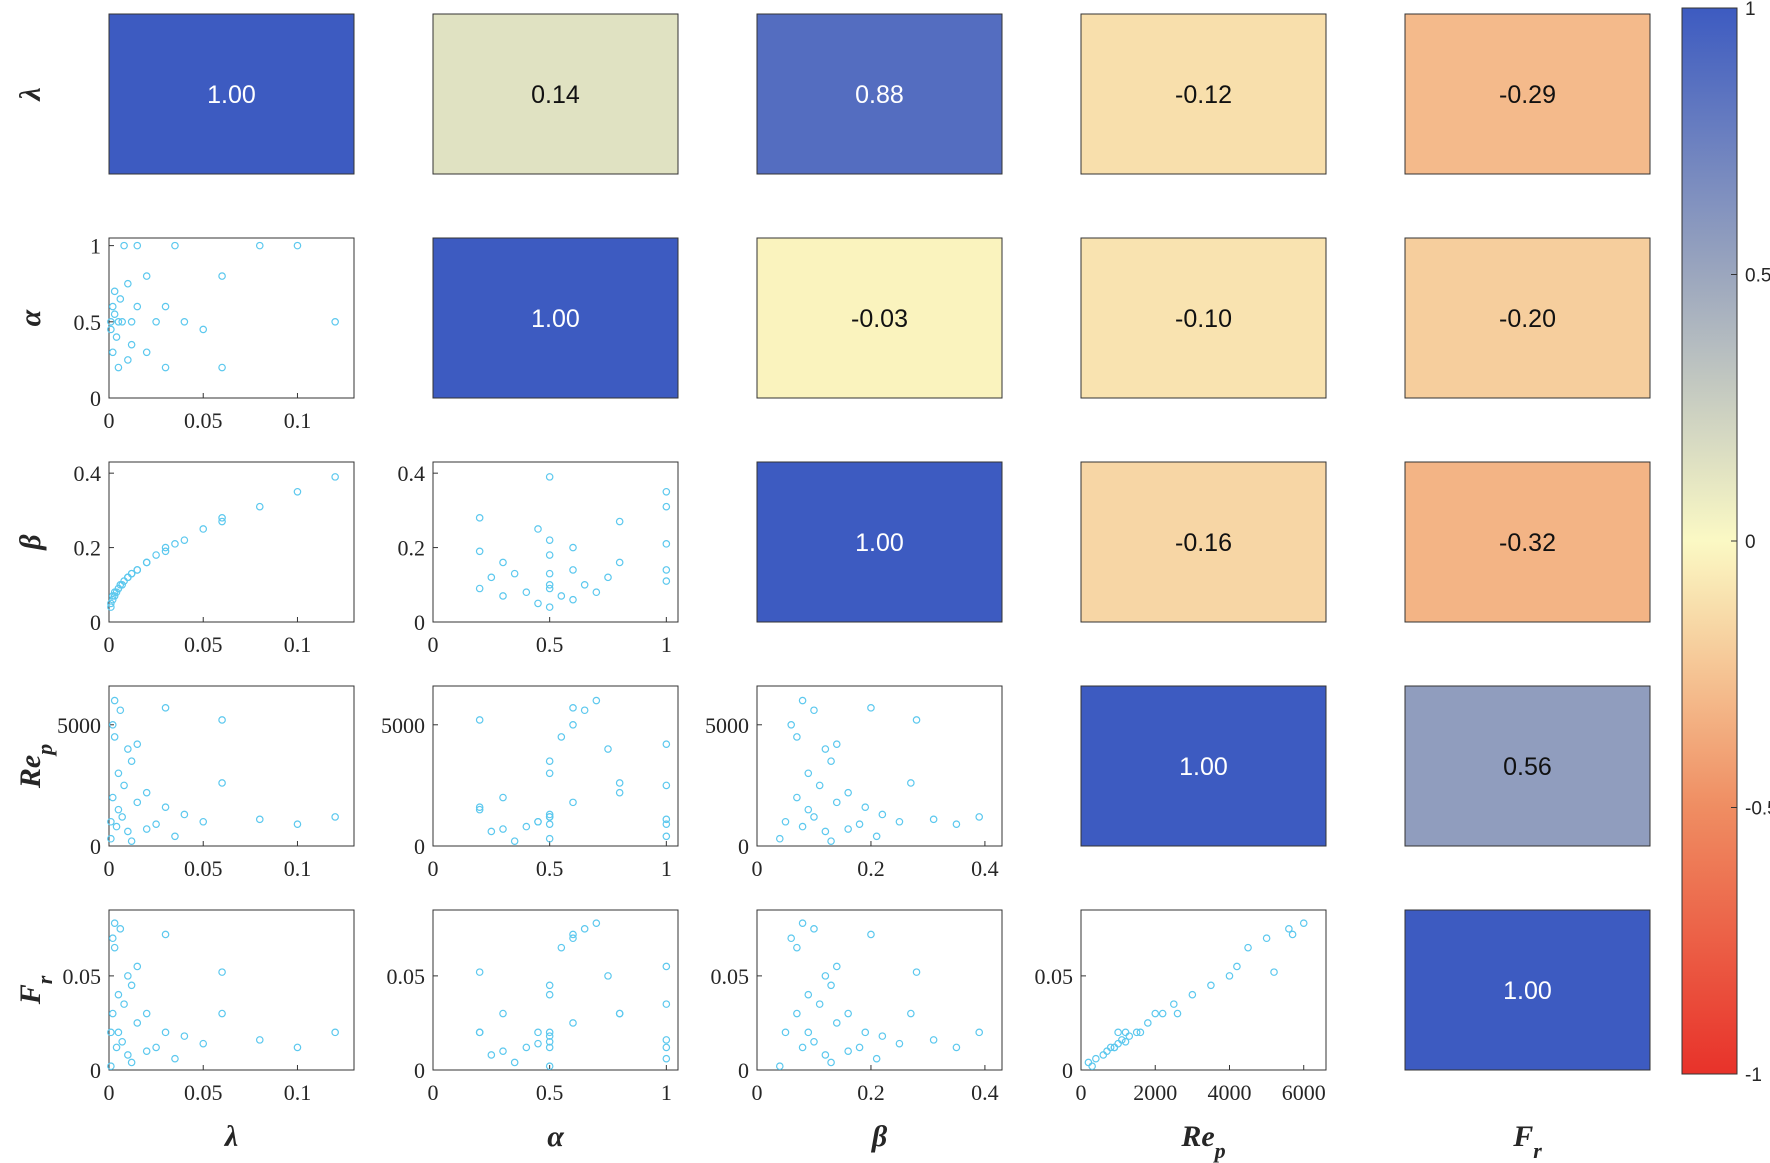  I want to click on heat-cell-rect-alpha-alpha, so click(555, 318).